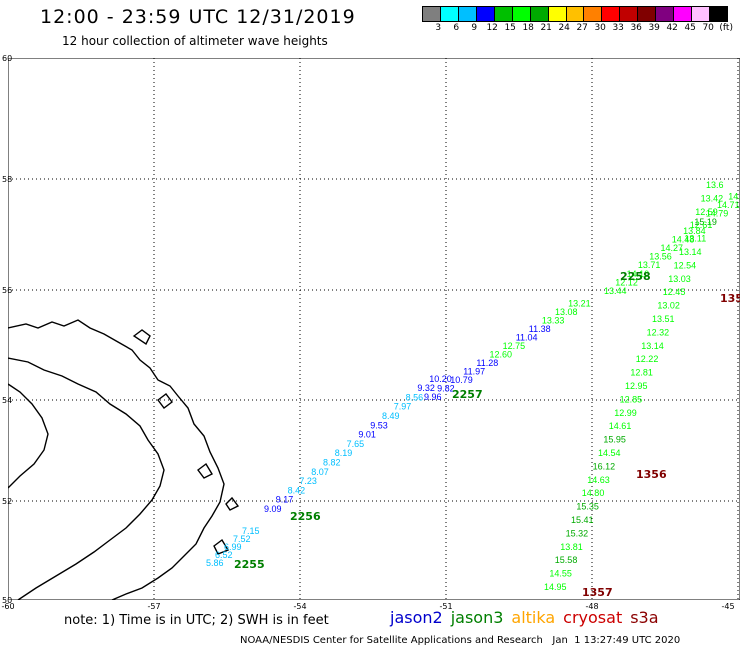 The image size is (740, 650). What do you see at coordinates (635, 276) in the screenshot?
I see `pass-time-label: 2258` at bounding box center [635, 276].